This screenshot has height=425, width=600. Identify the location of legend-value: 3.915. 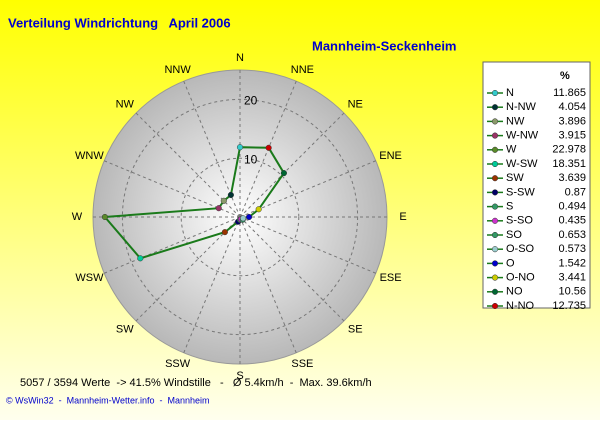
(572, 136).